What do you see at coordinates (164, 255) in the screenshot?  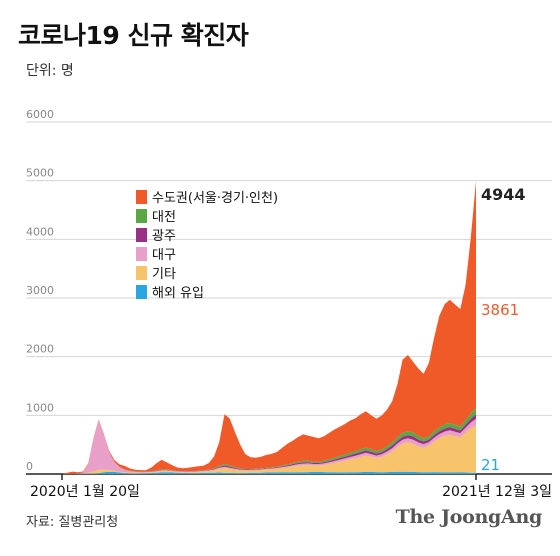 I see `legend-label-3: 대구` at bounding box center [164, 255].